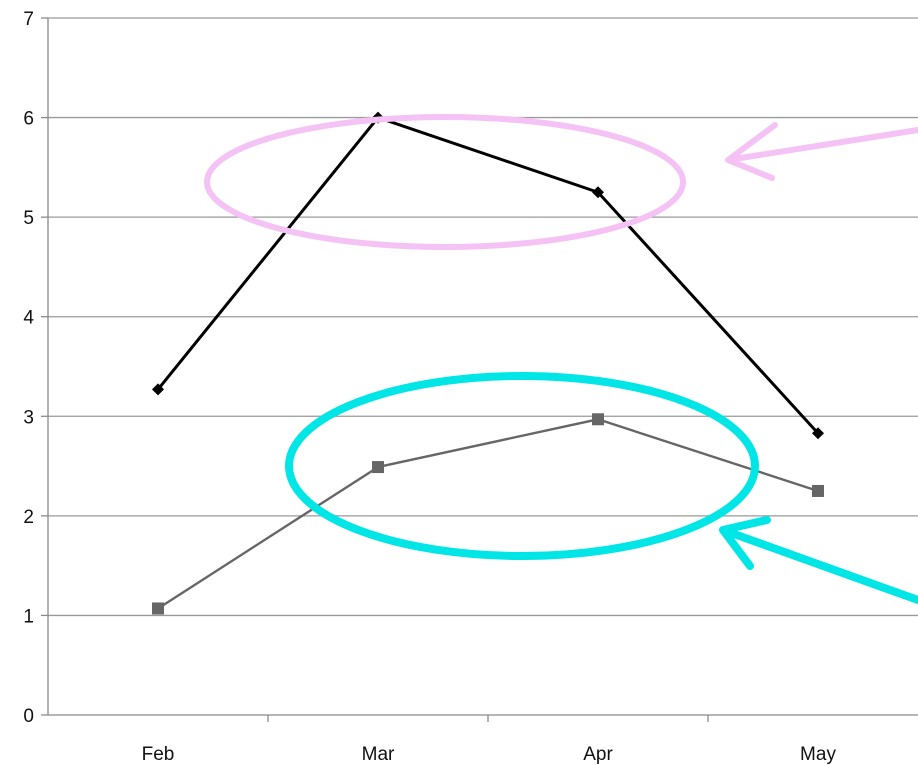 The image size is (918, 765). I want to click on y-tick-label: 0, so click(28, 716).